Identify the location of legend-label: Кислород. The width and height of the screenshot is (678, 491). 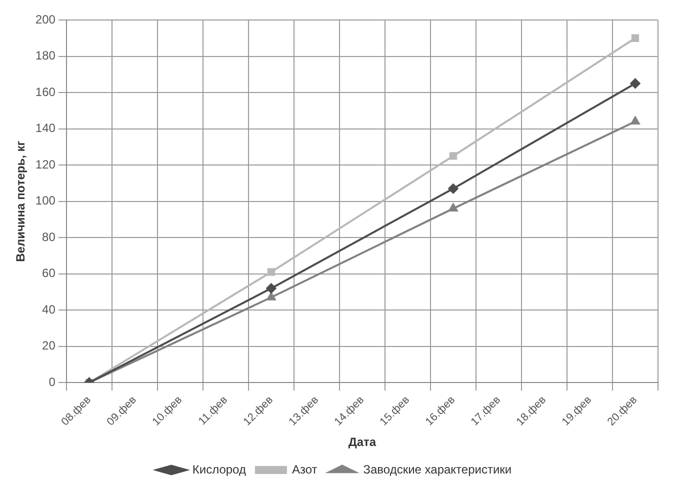
(219, 469).